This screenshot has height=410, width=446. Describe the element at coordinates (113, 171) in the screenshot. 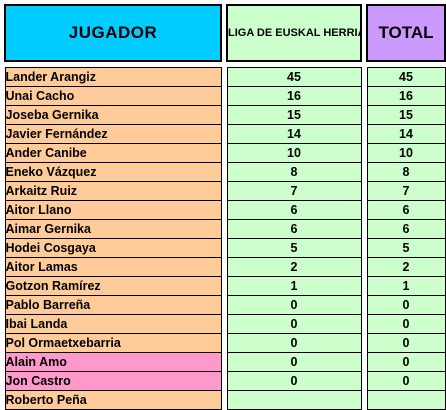

I see `player-name-cell: Eneko Vázquez` at that location.